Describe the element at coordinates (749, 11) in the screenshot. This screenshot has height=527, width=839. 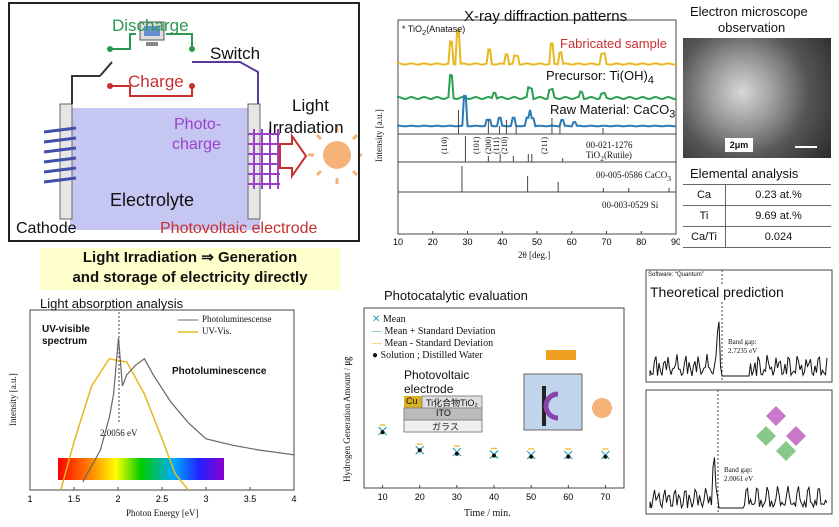
I see `sem-title-1: Electron microscope` at that location.